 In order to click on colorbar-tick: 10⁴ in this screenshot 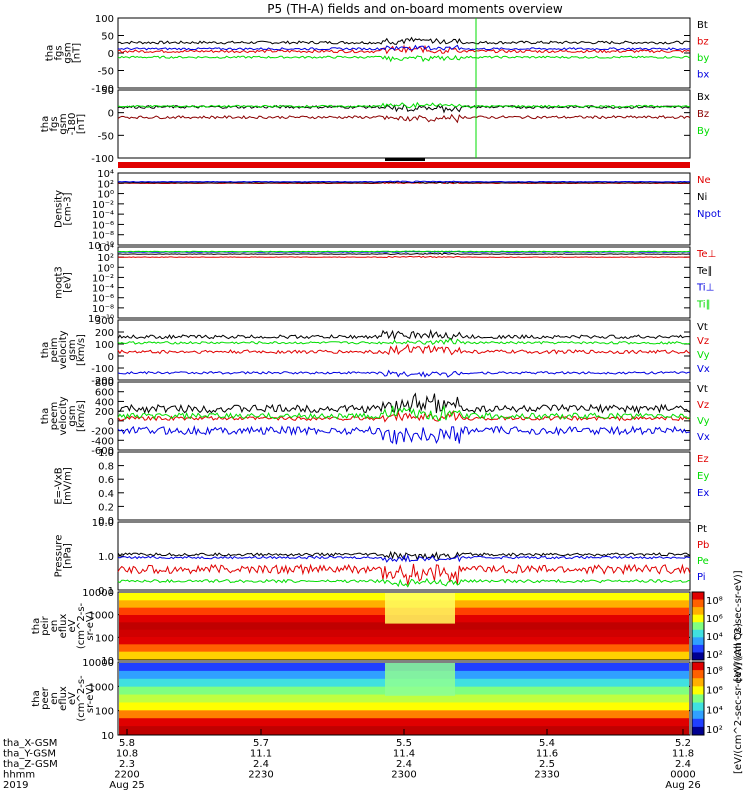, I will do `click(714, 637)`.